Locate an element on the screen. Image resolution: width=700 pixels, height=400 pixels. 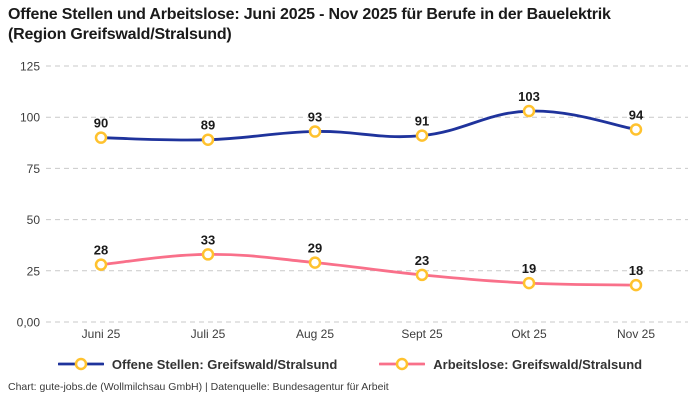
data-label: 93 is located at coordinates (315, 117).